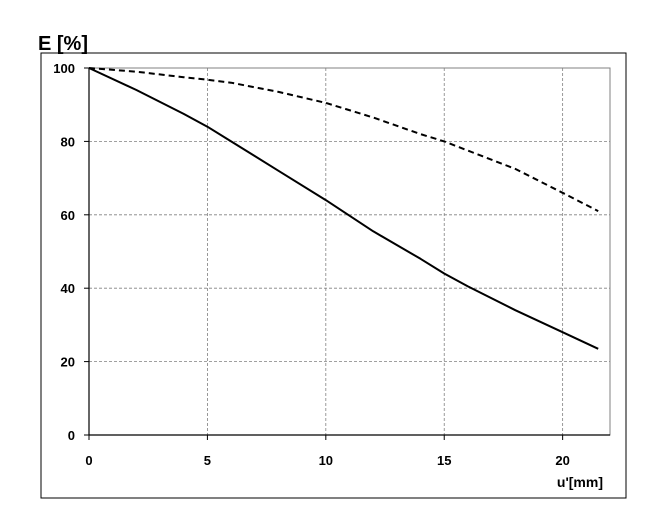 Image resolution: width=668 pixels, height=532 pixels. Describe the element at coordinates (68, 362) in the screenshot. I see `y-tick-label: 20` at that location.